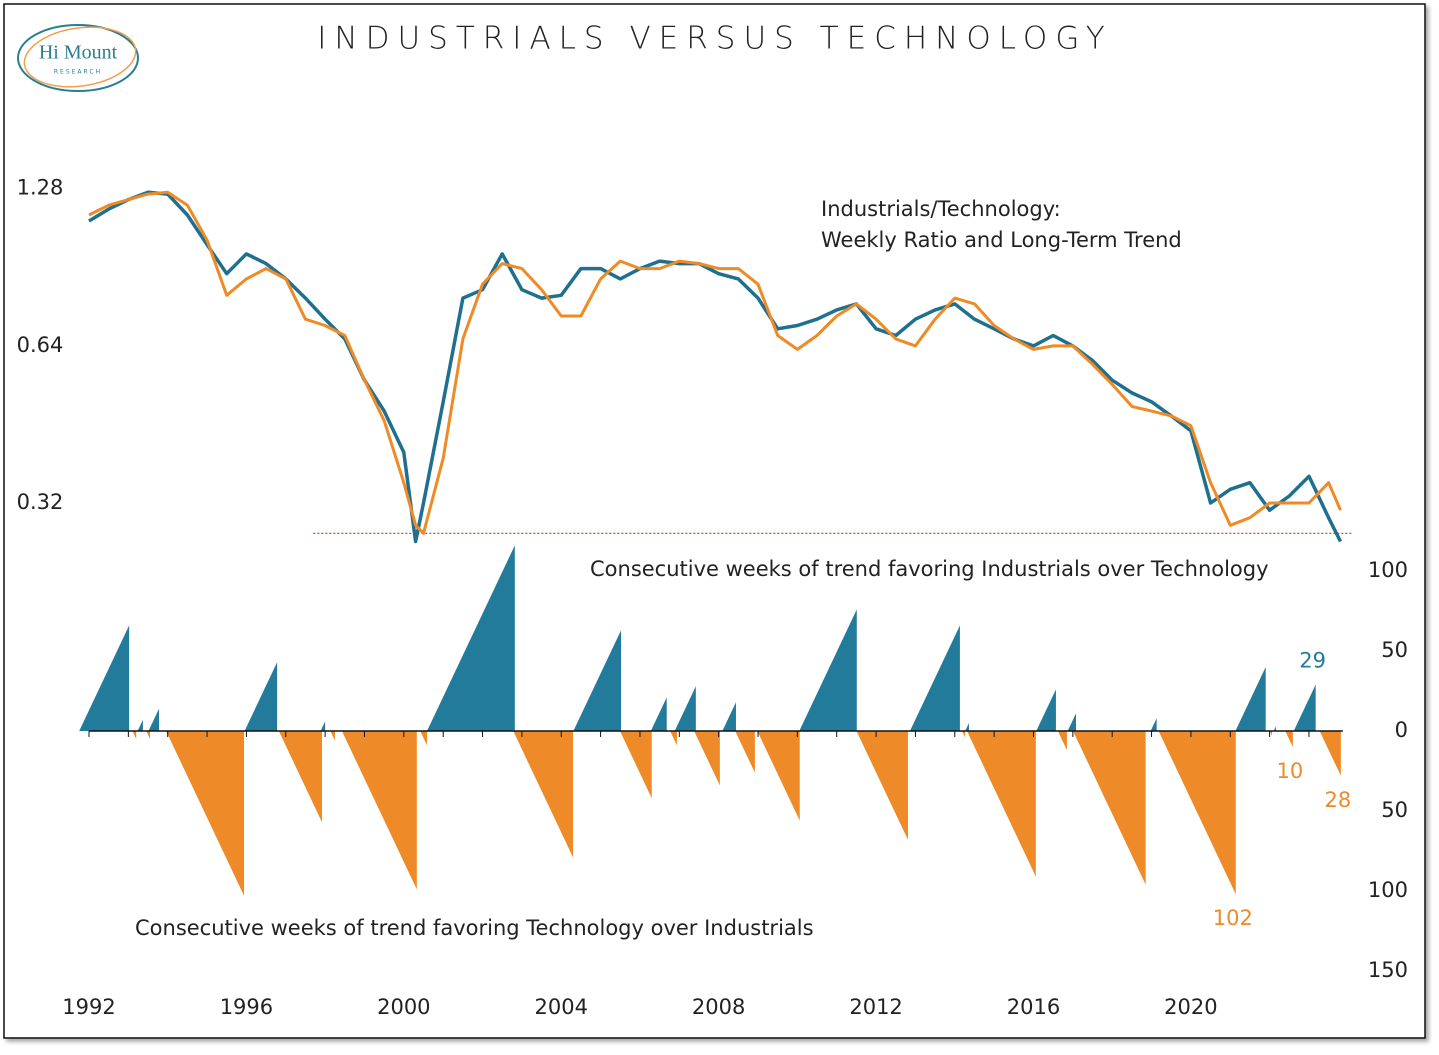  I want to click on x-tick-label: 2004, so click(561, 1007).